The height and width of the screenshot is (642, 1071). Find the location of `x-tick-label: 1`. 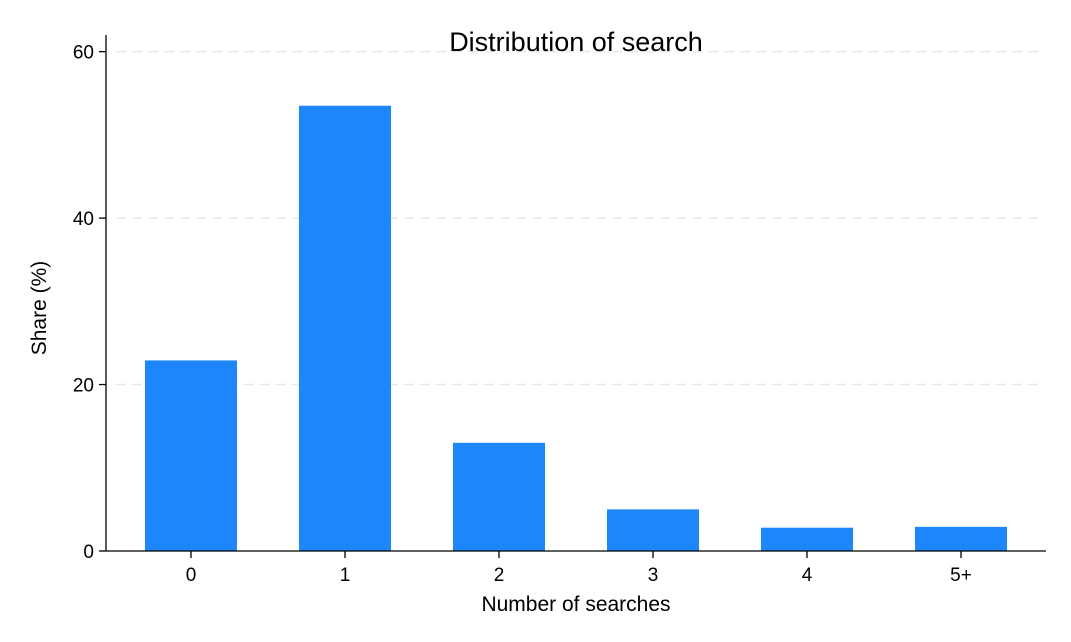

x-tick-label: 1 is located at coordinates (345, 575).